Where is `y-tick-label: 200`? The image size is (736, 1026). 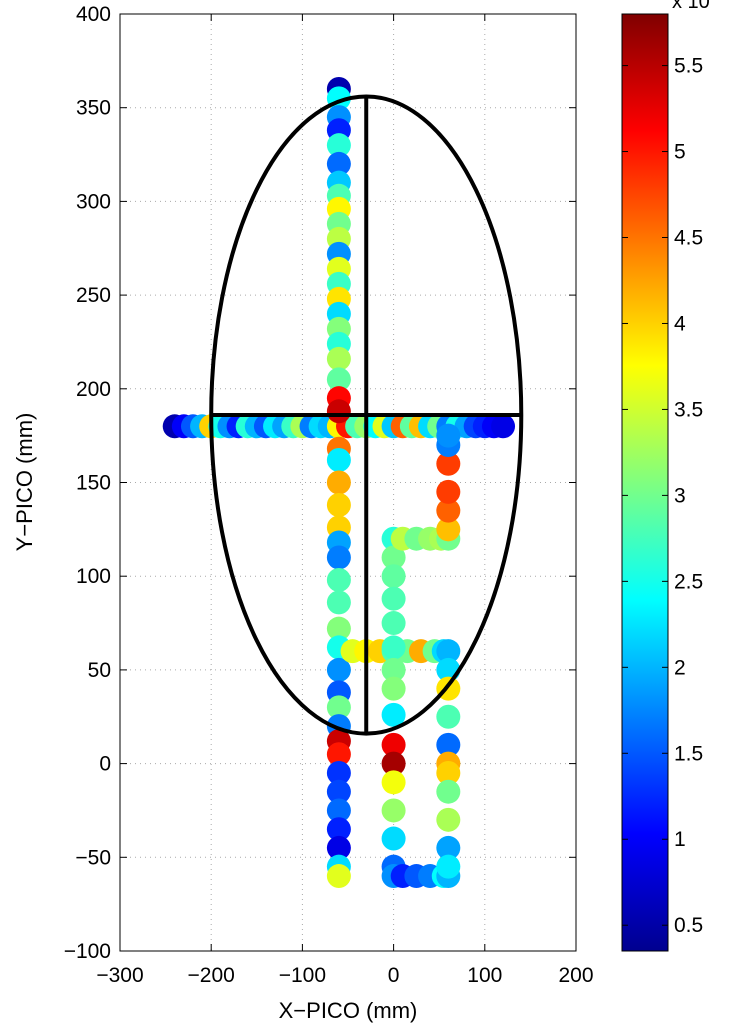 y-tick-label: 200 is located at coordinates (93, 389).